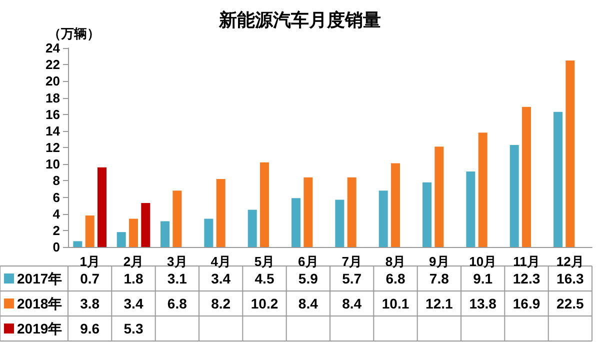 The width and height of the screenshot is (600, 342). Describe the element at coordinates (56, 230) in the screenshot. I see `y-tick-label: 2` at that location.